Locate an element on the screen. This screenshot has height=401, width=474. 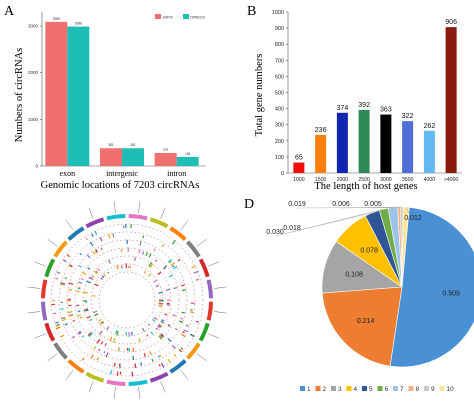
panel-d-slice-label: 0.078 is located at coordinates (369, 250).